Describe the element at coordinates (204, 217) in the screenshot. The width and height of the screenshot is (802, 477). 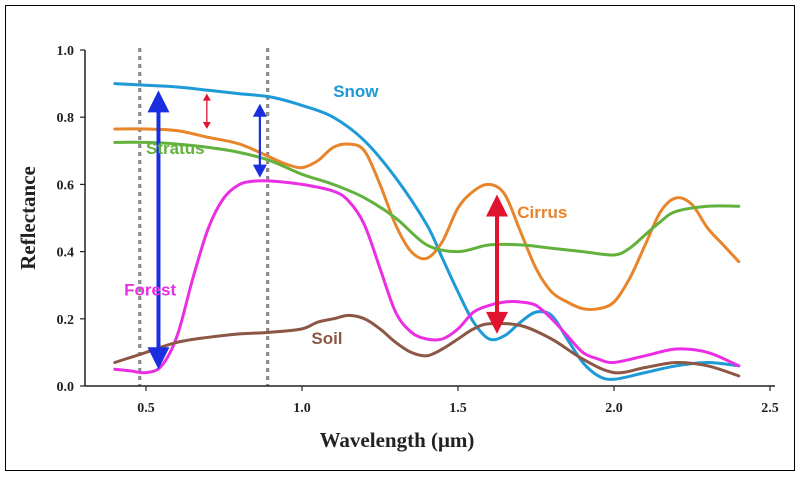
I see `reference-lines` at that location.